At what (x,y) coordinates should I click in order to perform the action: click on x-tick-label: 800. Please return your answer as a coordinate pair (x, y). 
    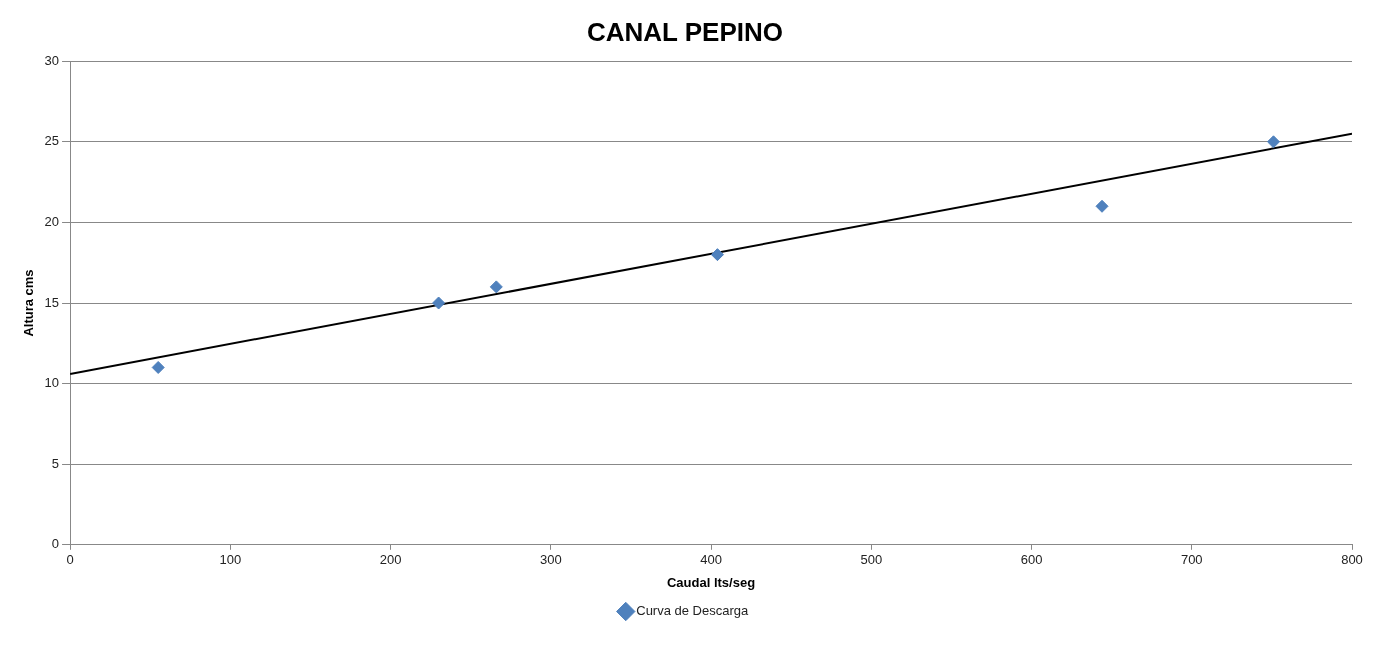
    Looking at the image, I should click on (1352, 560).